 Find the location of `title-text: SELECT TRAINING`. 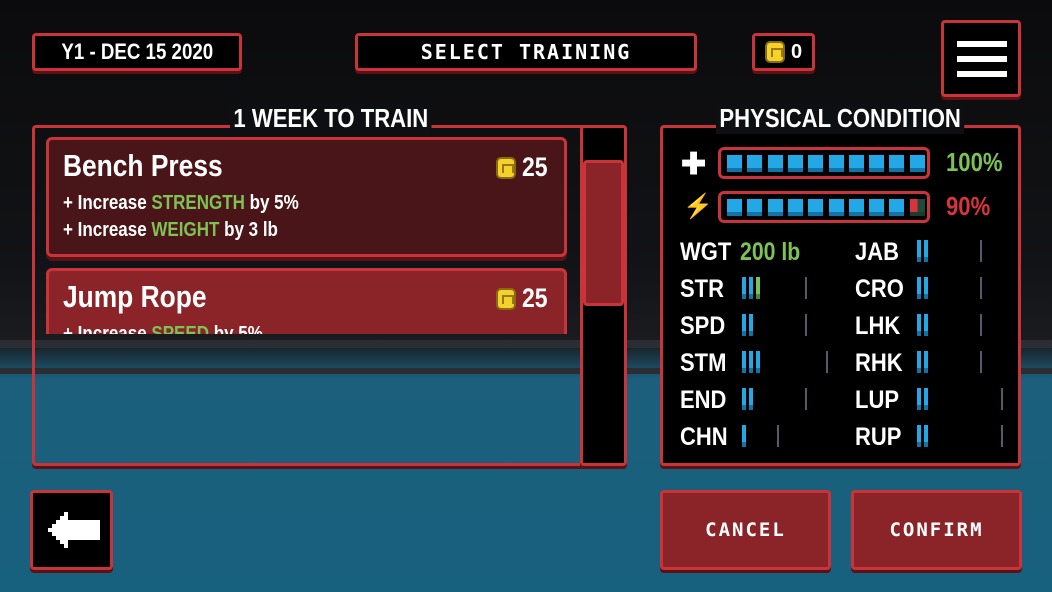

title-text: SELECT TRAINING is located at coordinates (526, 52).